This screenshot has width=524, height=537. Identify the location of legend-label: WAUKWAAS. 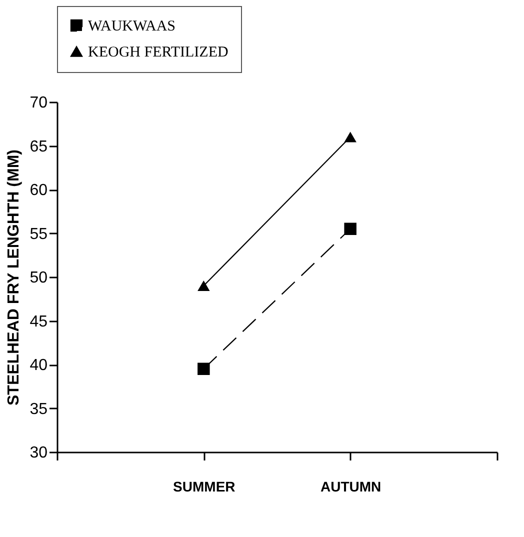
(132, 26).